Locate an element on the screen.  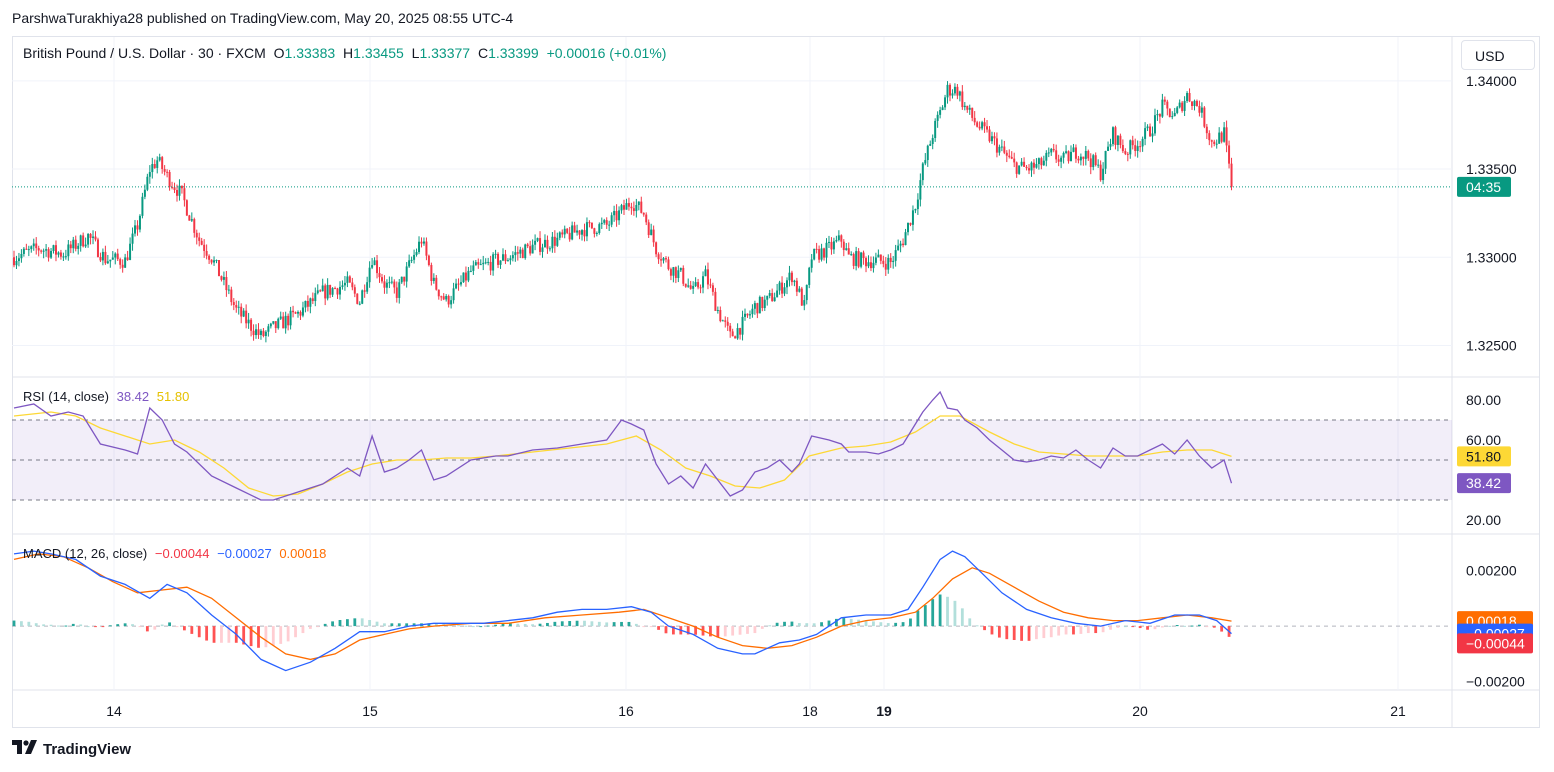
rsi-axis-tick-label: 60.00 is located at coordinates (1483, 440).